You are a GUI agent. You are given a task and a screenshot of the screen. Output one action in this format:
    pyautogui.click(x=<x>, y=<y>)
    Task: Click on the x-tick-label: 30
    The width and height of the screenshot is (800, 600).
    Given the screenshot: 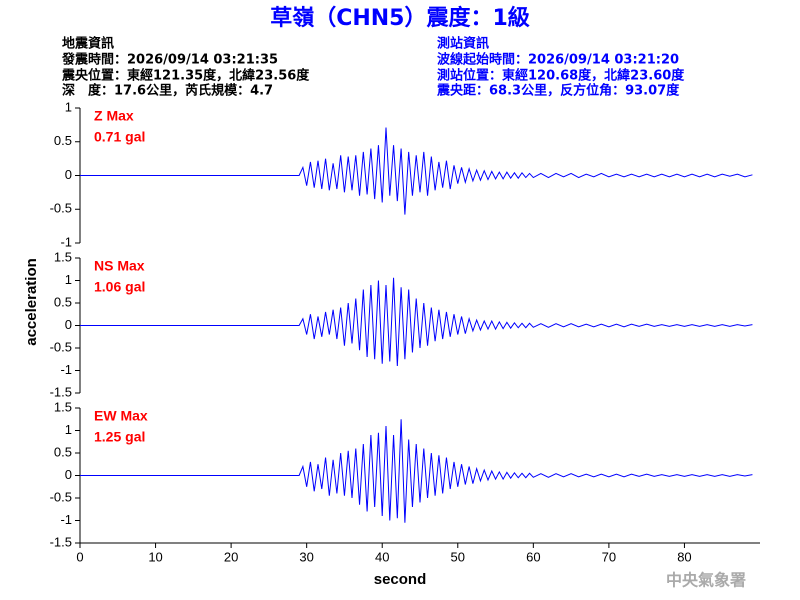 What is the action you would take?
    pyautogui.click(x=306, y=556)
    